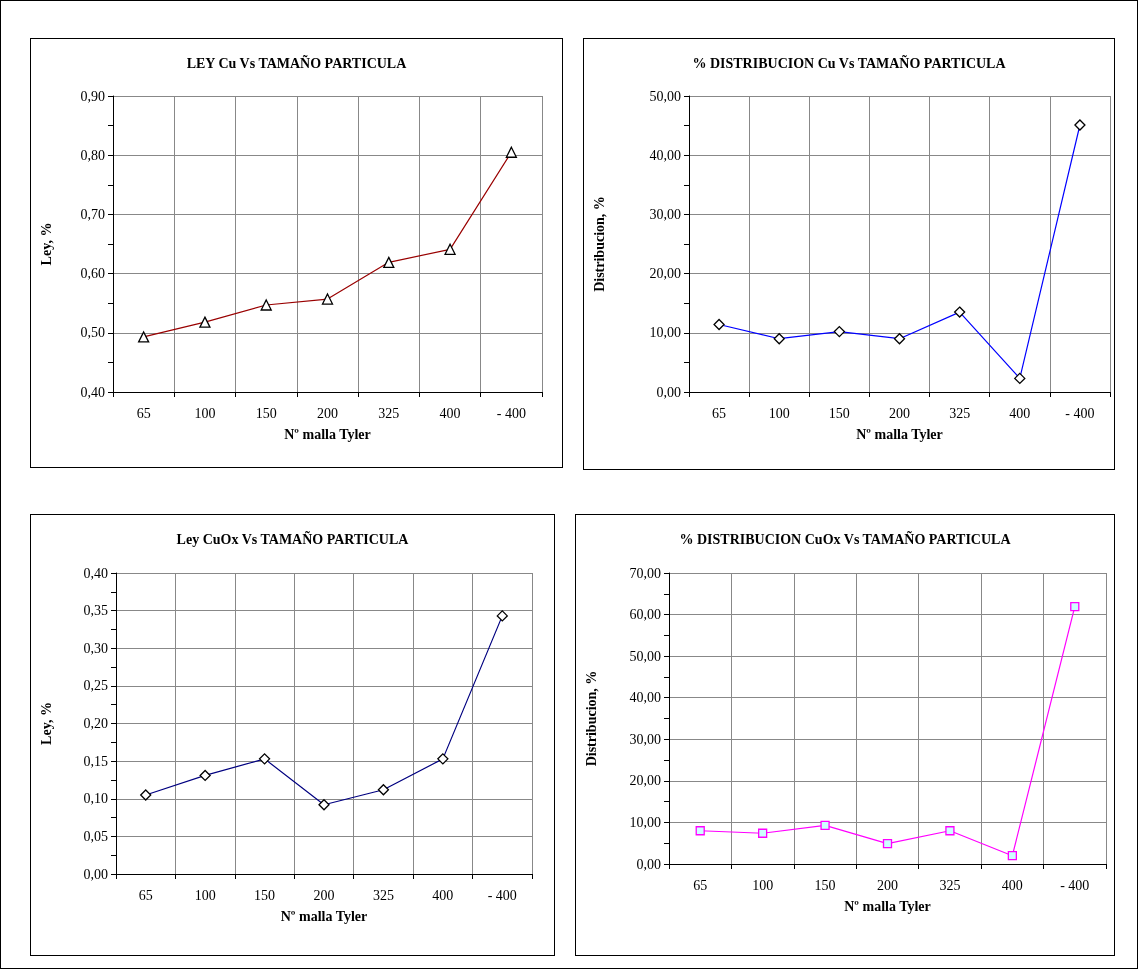 Image resolution: width=1138 pixels, height=969 pixels. What do you see at coordinates (297, 62) in the screenshot?
I see `chart-title: LEY Cu Vs TAMAÑO PARTICULA` at bounding box center [297, 62].